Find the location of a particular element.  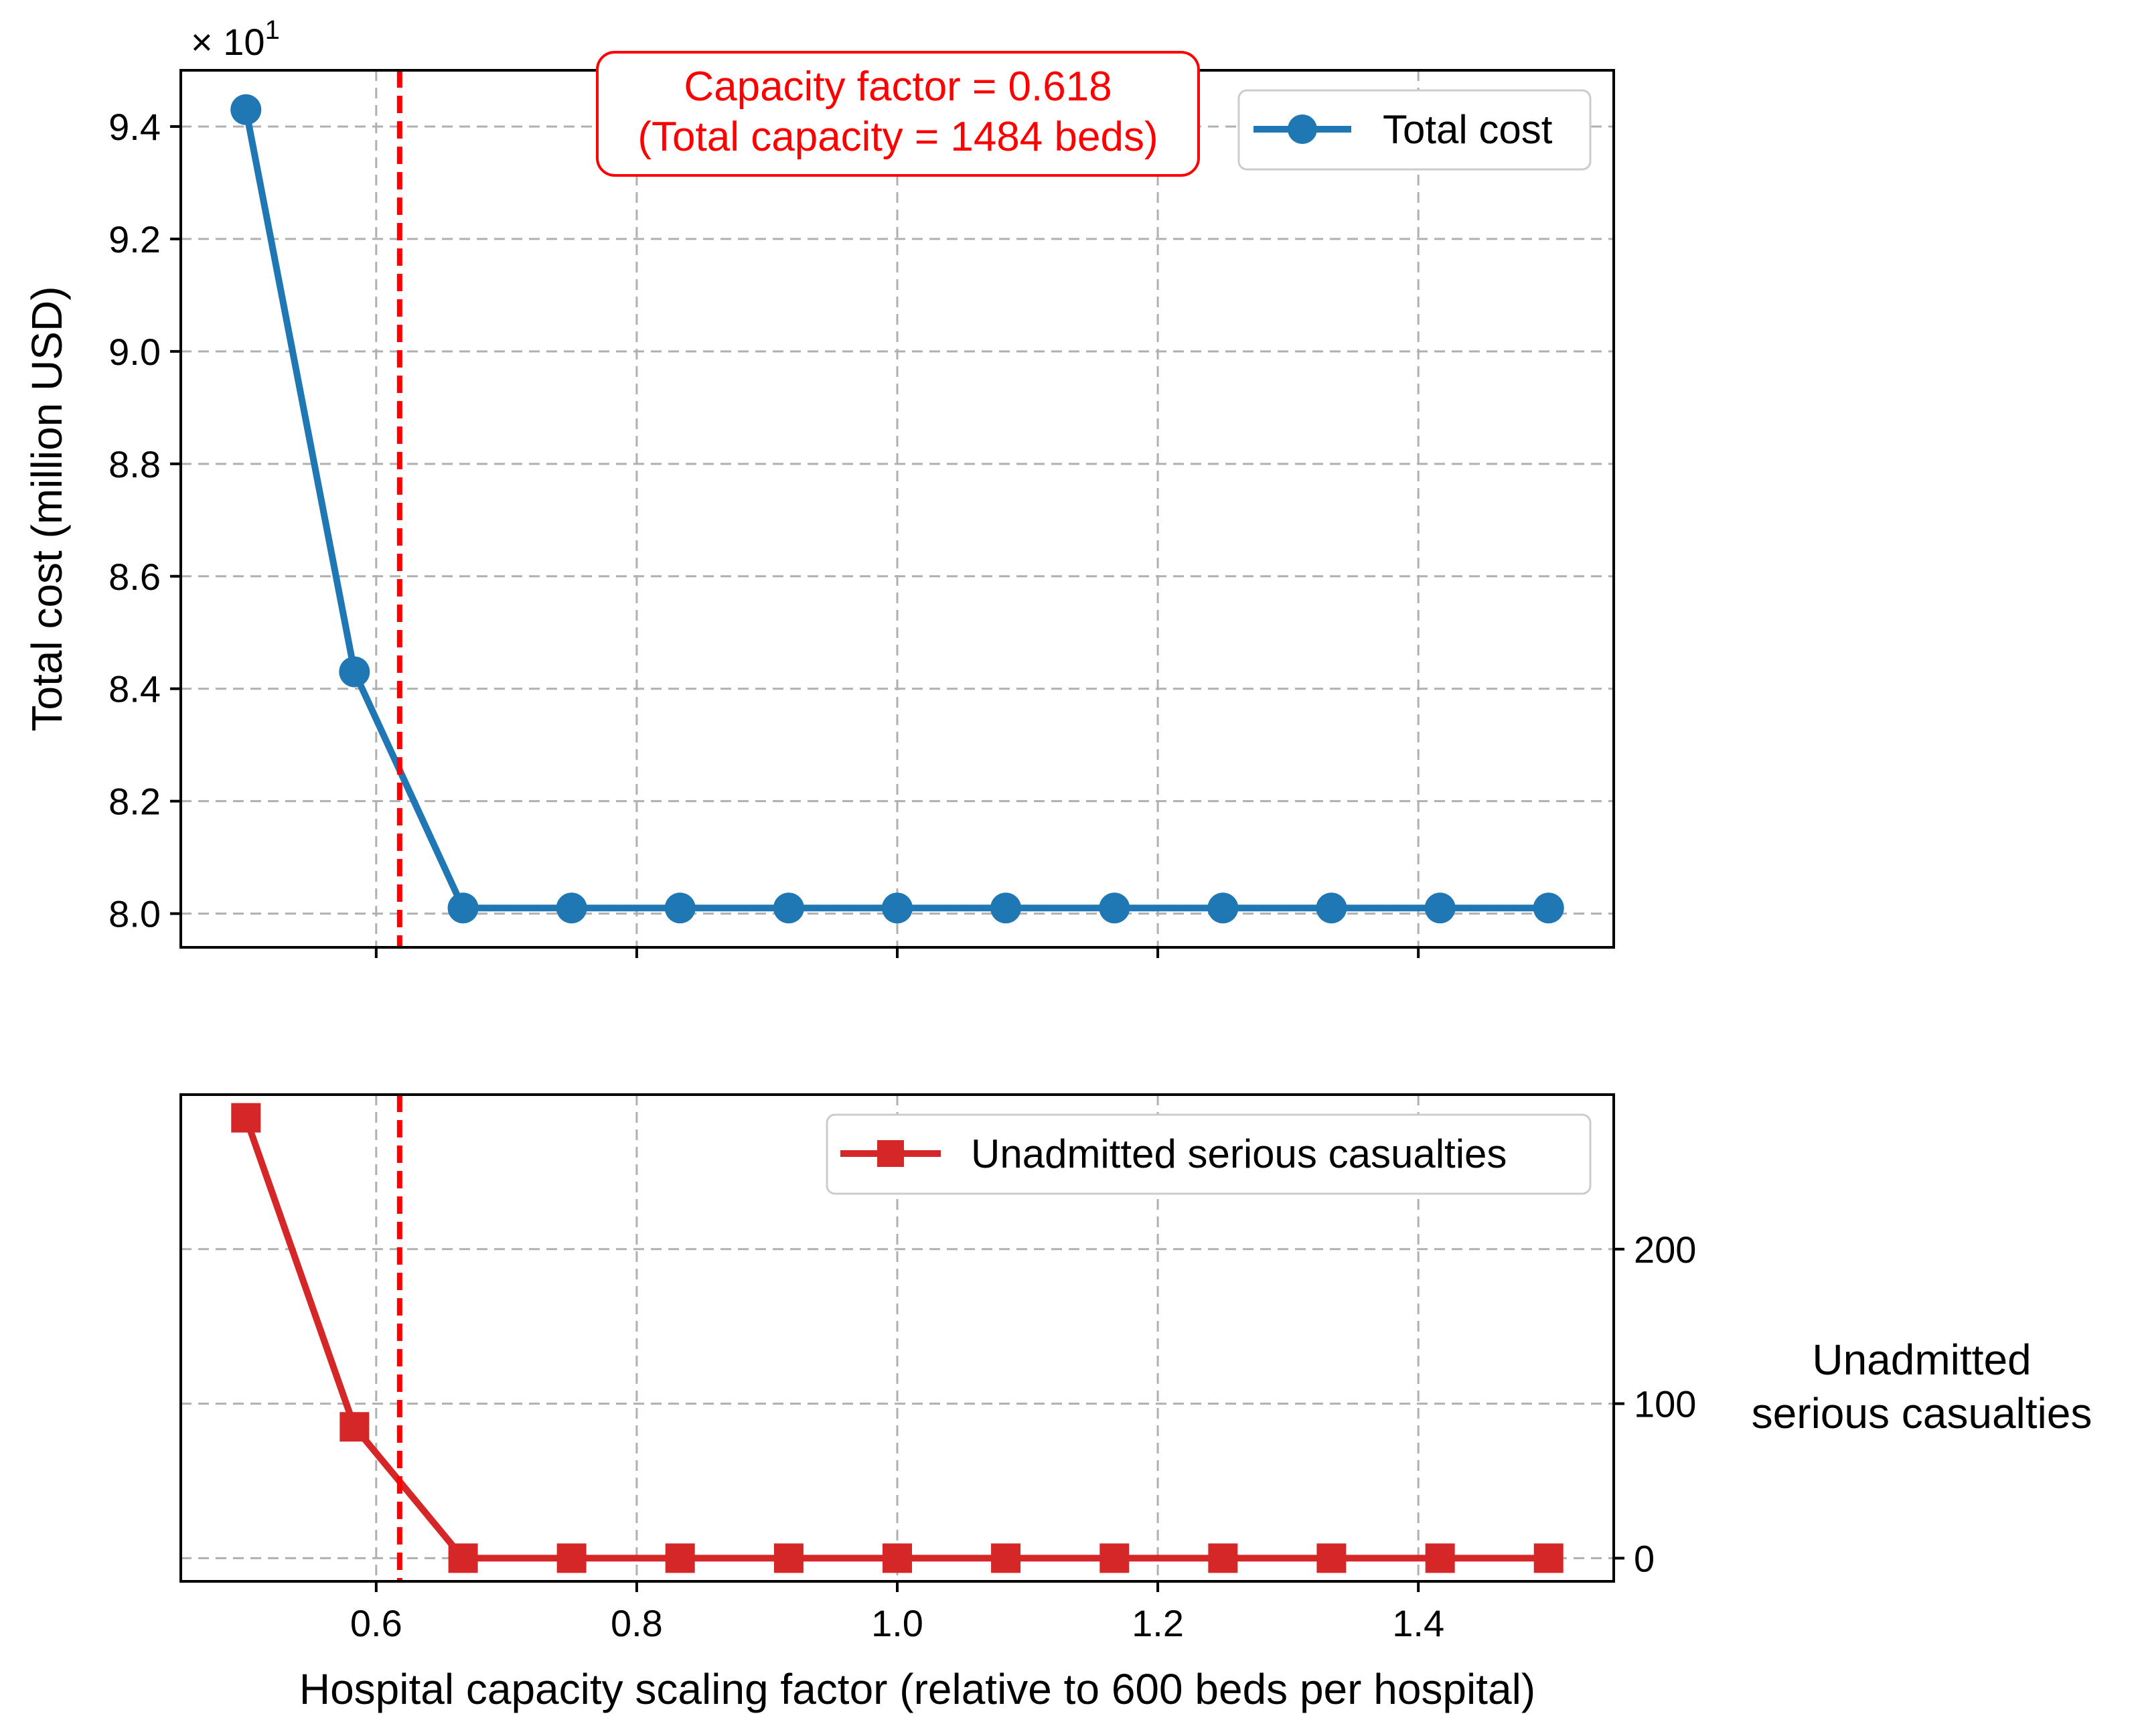

annotation-line-1: Capacity factor = 0.618 is located at coordinates (898, 87).